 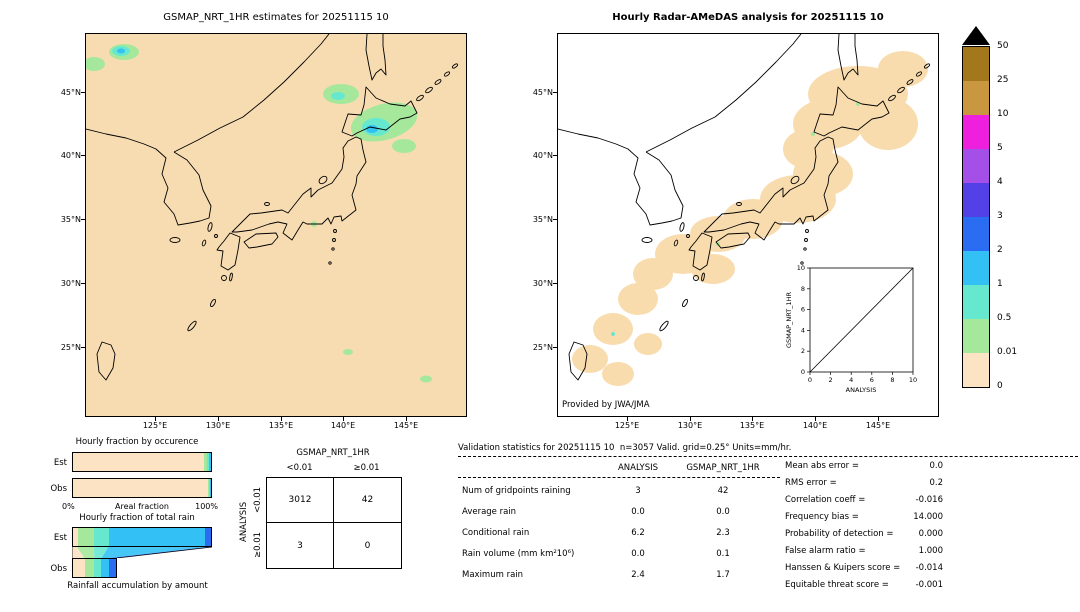 What do you see at coordinates (1000, 386) in the screenshot?
I see `colorbar-label: 0` at bounding box center [1000, 386].